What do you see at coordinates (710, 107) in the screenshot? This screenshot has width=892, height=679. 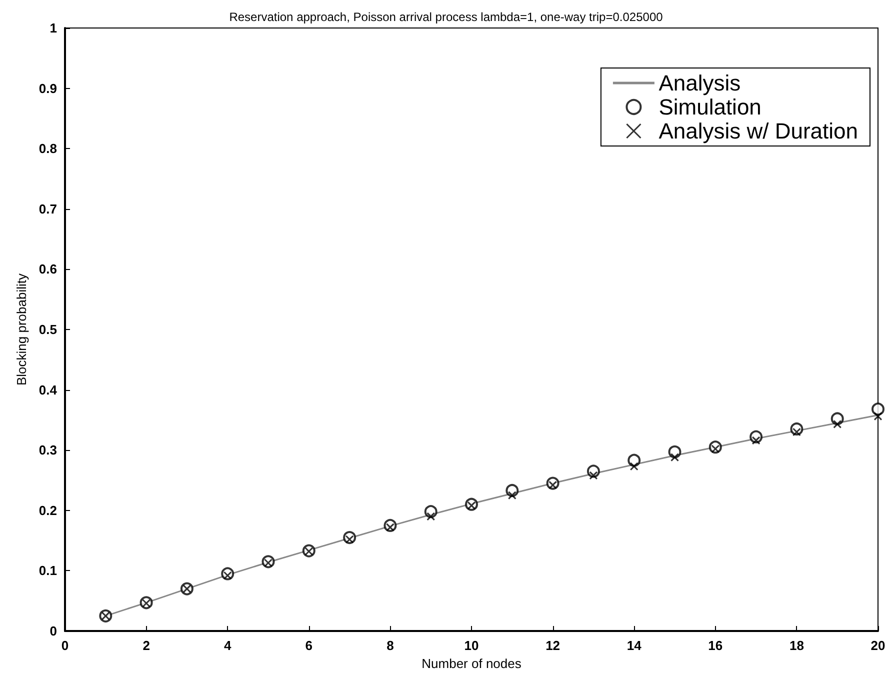 I see `legend-label: Simulation` at bounding box center [710, 107].